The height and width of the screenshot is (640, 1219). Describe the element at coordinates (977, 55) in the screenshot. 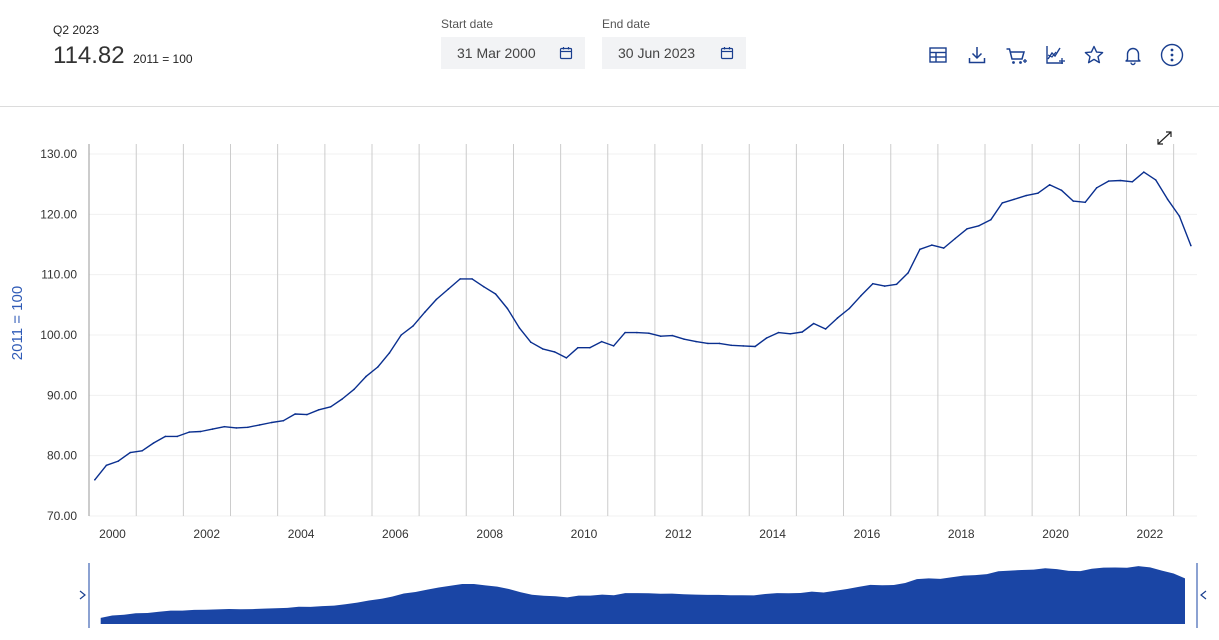

I see `download-button` at that location.